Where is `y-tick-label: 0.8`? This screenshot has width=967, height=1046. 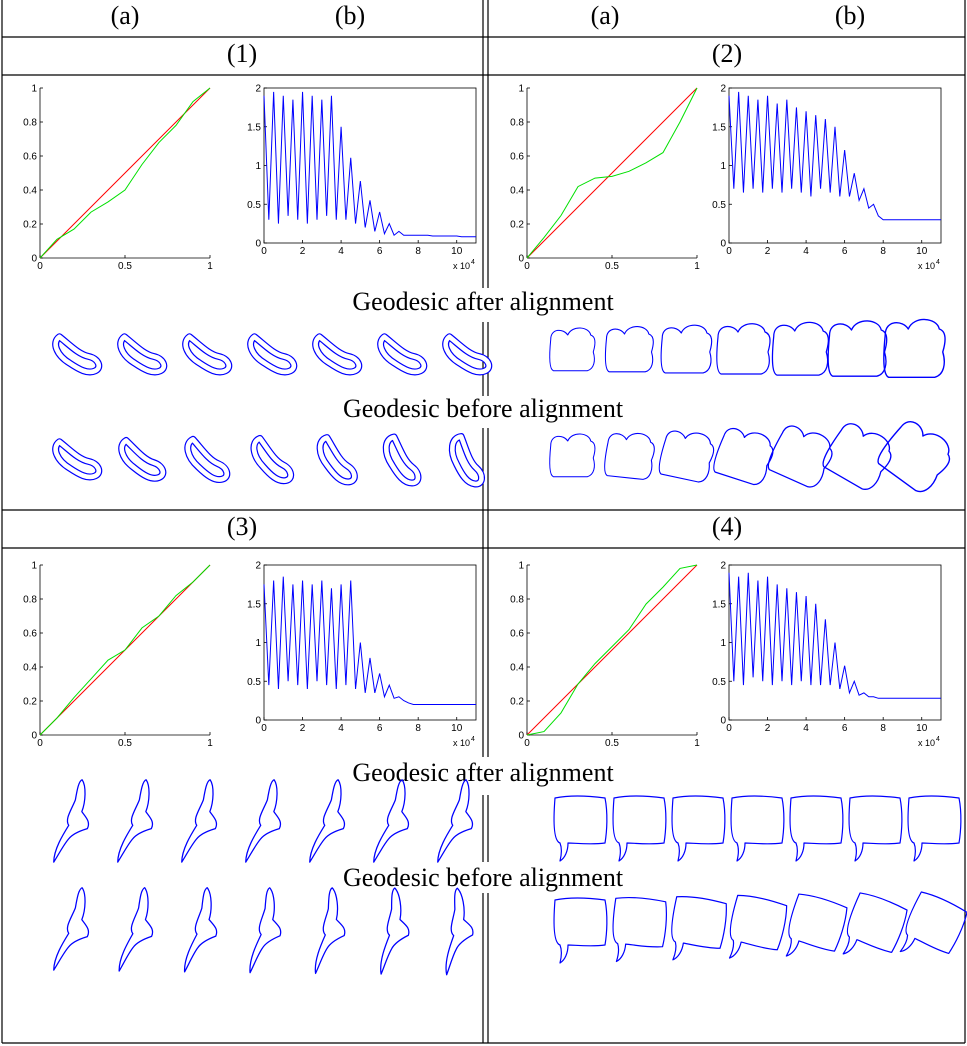 y-tick-label: 0.8 is located at coordinates (517, 600).